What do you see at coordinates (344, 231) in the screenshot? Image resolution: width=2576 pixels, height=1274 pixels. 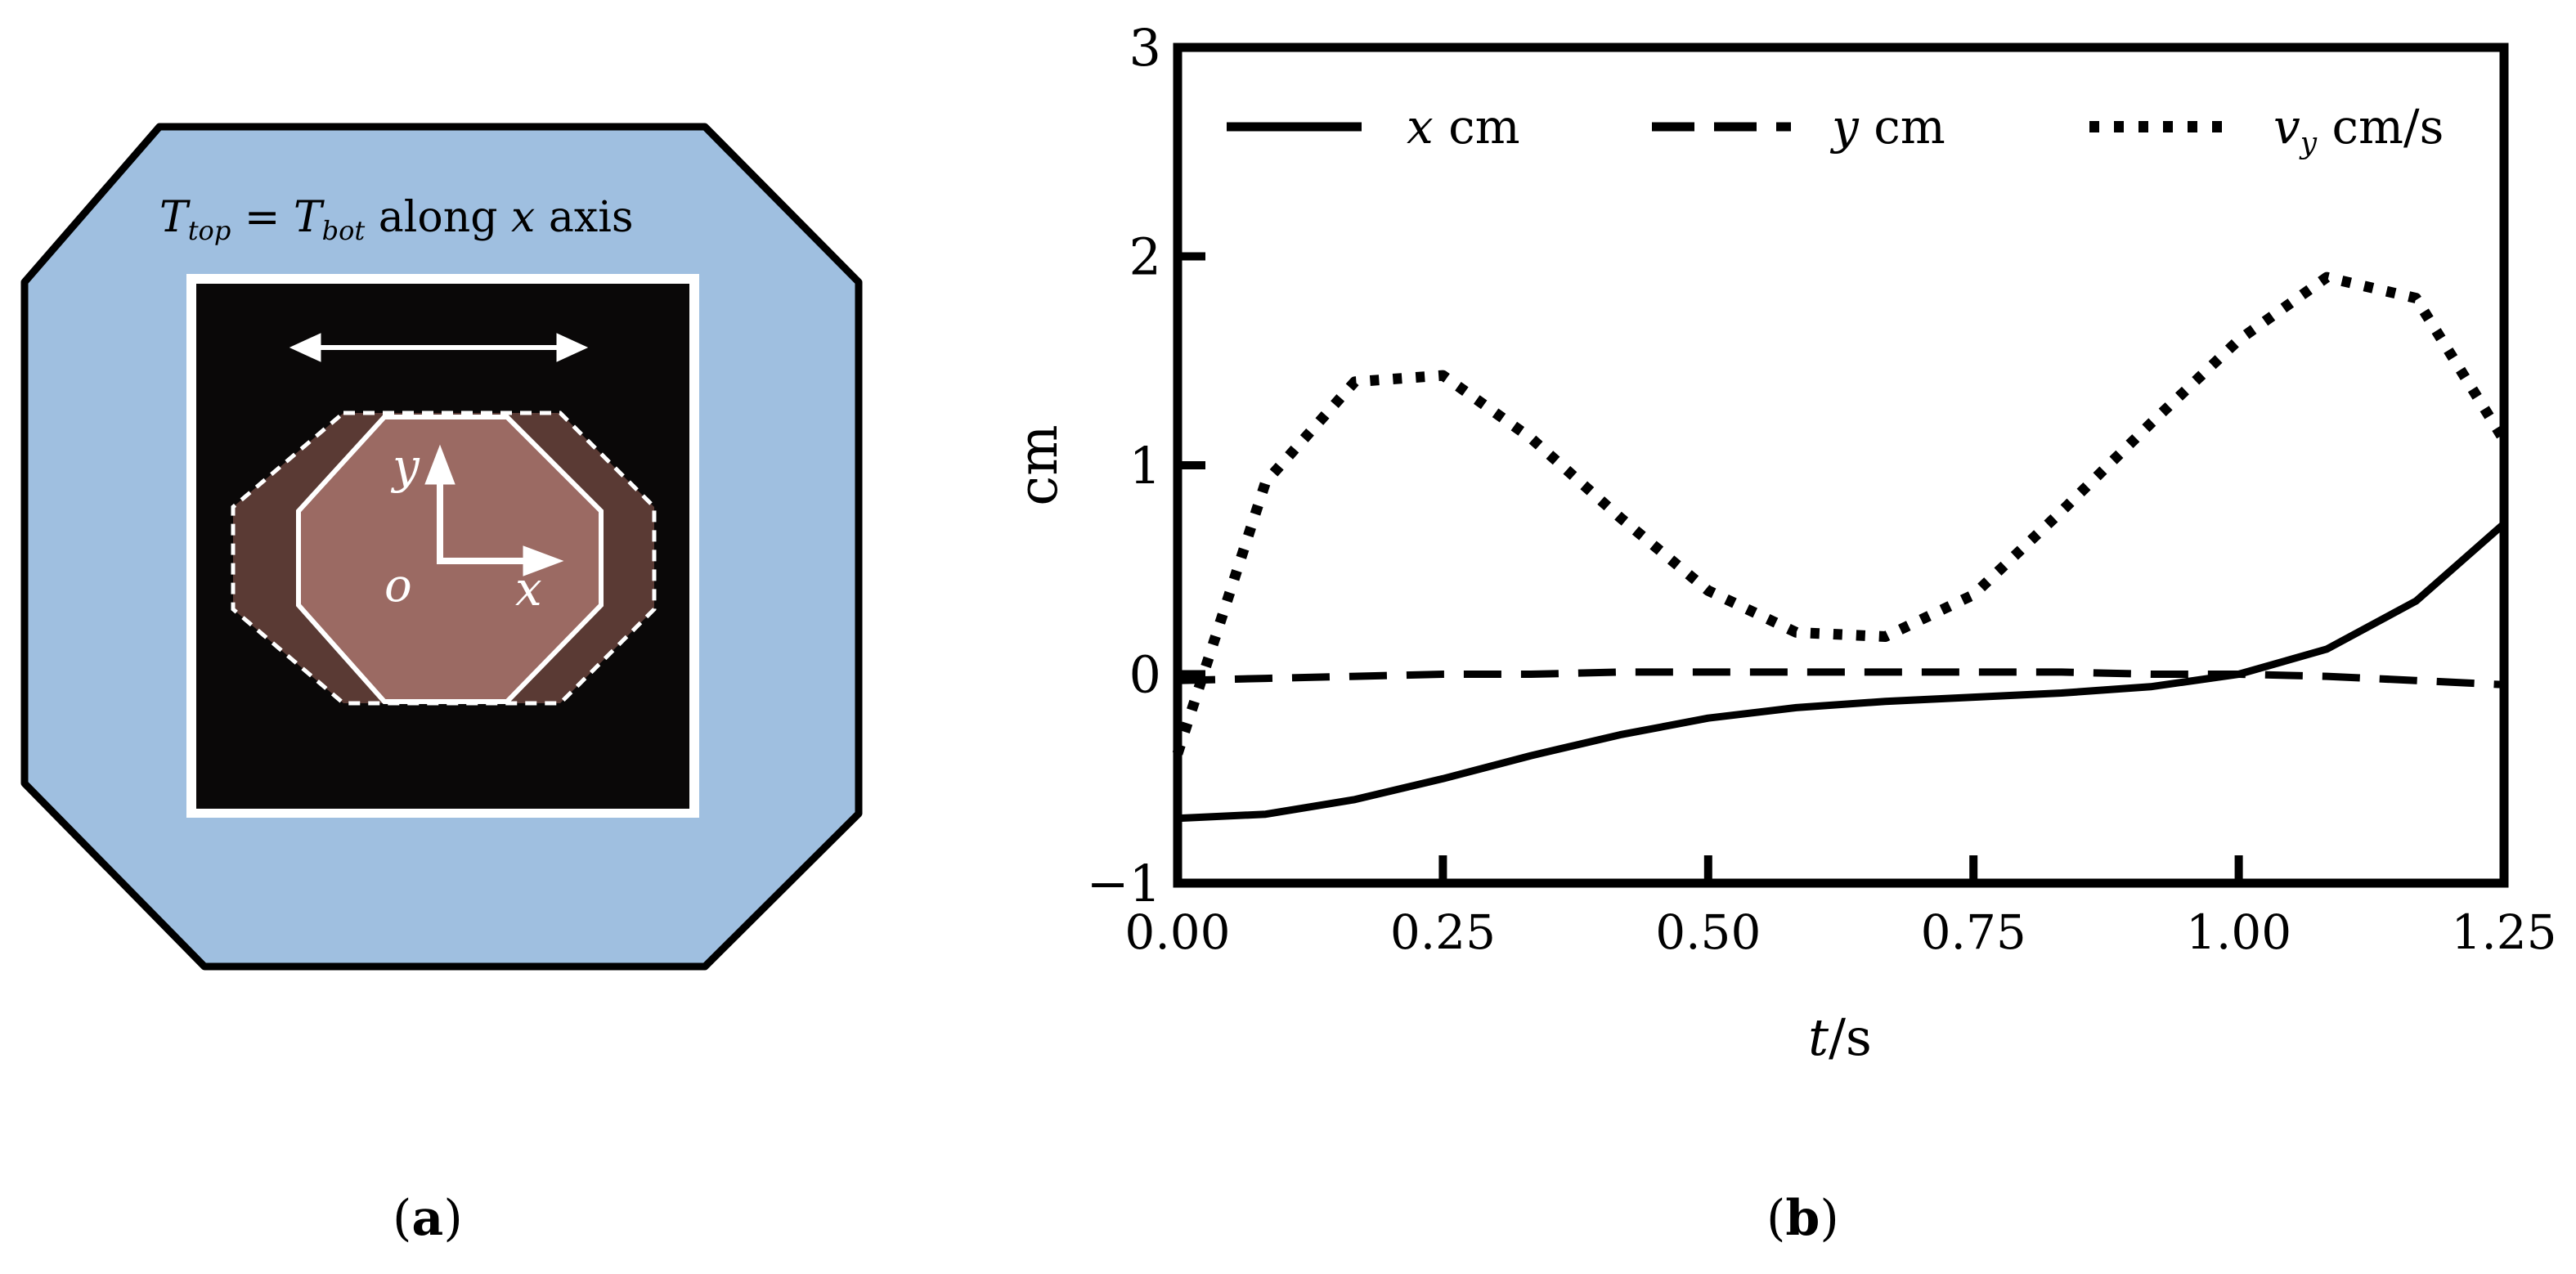 I see `title-sub2: bot` at bounding box center [344, 231].